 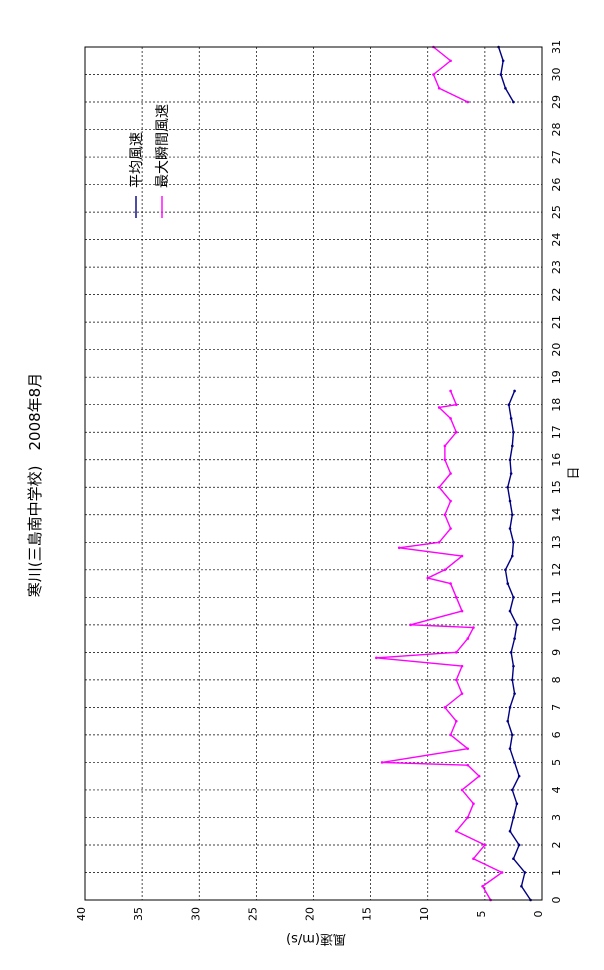 What do you see at coordinates (556, 817) in the screenshot?
I see `x-tick-label: 3` at bounding box center [556, 817].